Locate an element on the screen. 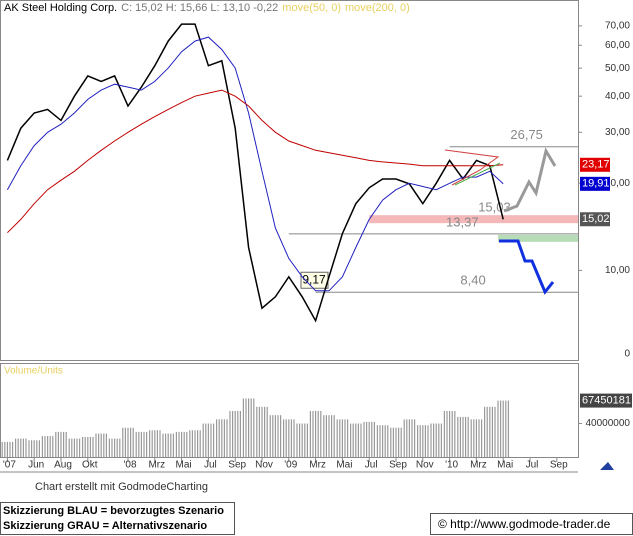  x-tick-label: '08 is located at coordinates (129, 465).